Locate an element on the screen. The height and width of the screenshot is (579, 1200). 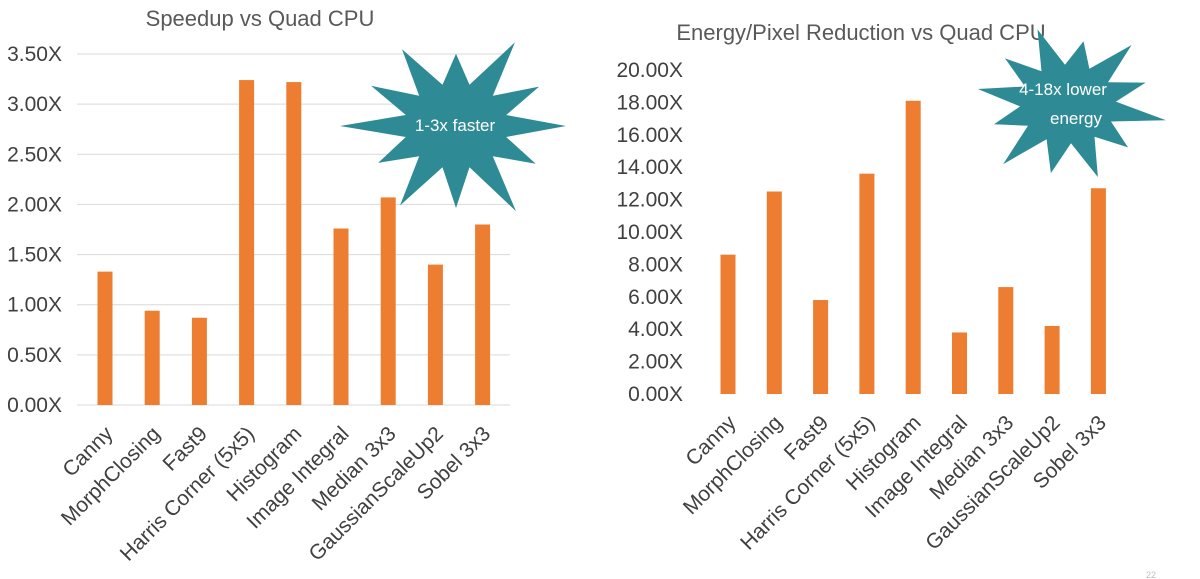
page-number: 22 is located at coordinates (1151, 574).